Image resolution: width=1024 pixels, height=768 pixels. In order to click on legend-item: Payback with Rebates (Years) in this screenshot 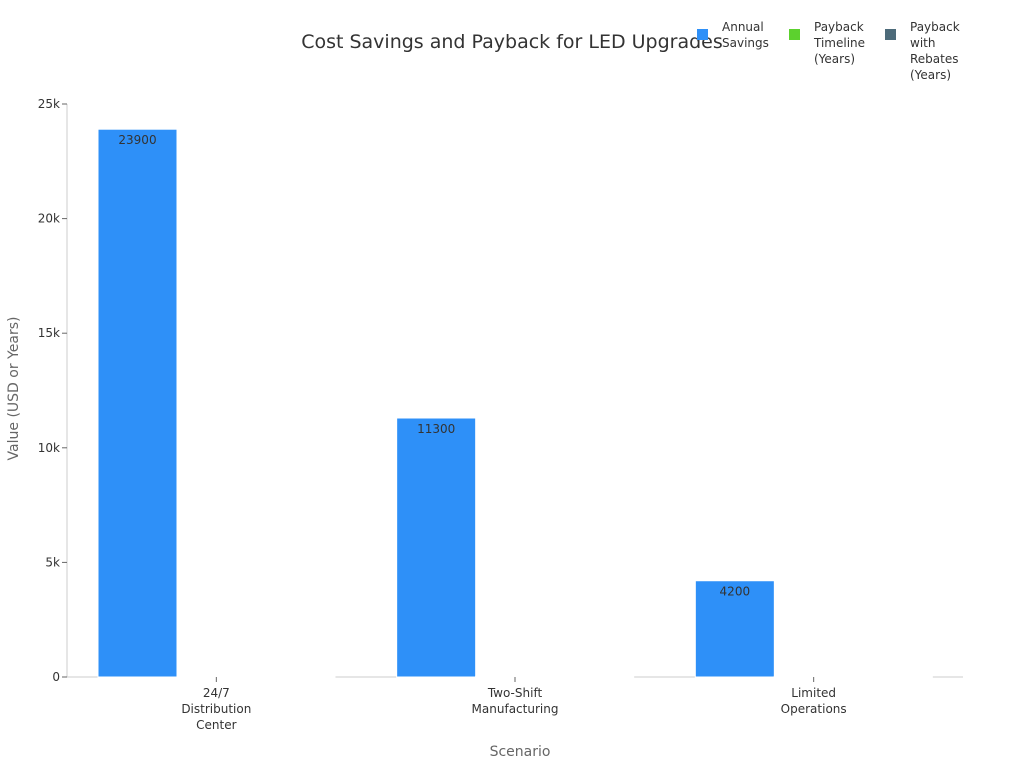, I will do `click(927, 51)`.